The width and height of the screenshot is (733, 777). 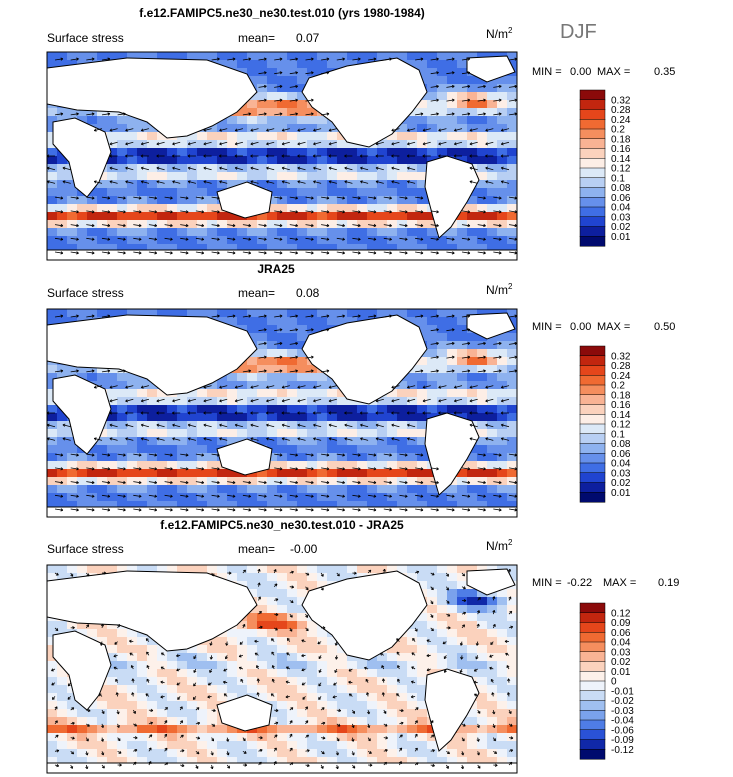 I want to click on continent-australia, so click(x=244, y=457).